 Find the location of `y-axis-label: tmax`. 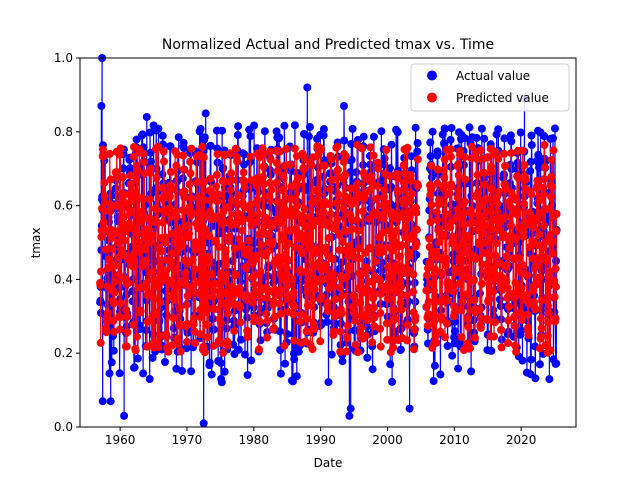

y-axis-label: tmax is located at coordinates (36, 243).